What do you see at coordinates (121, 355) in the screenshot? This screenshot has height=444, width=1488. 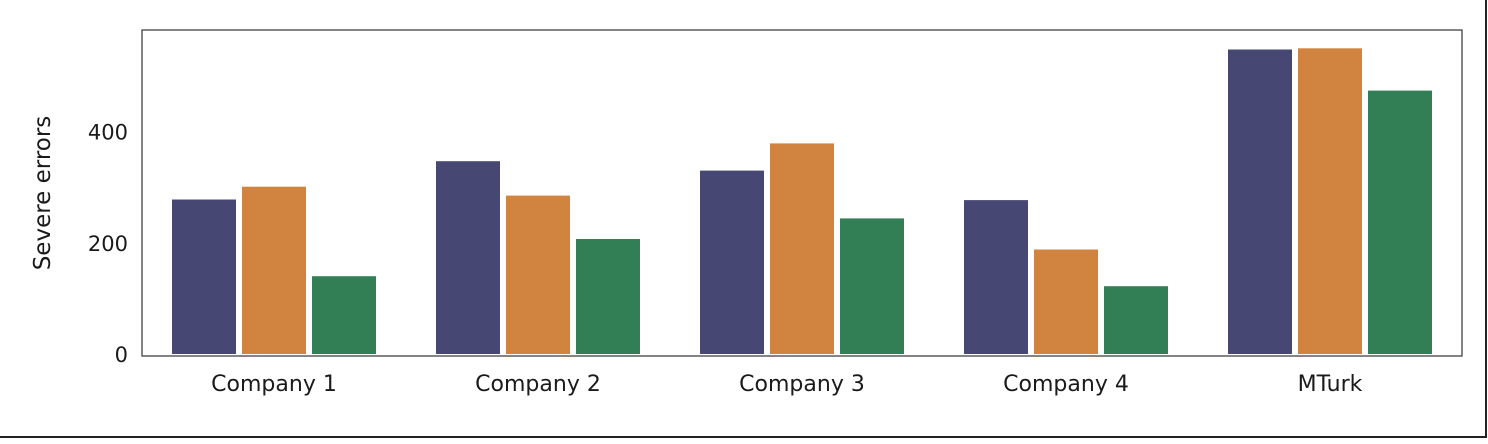 I see `y-tick-label: 0` at bounding box center [121, 355].